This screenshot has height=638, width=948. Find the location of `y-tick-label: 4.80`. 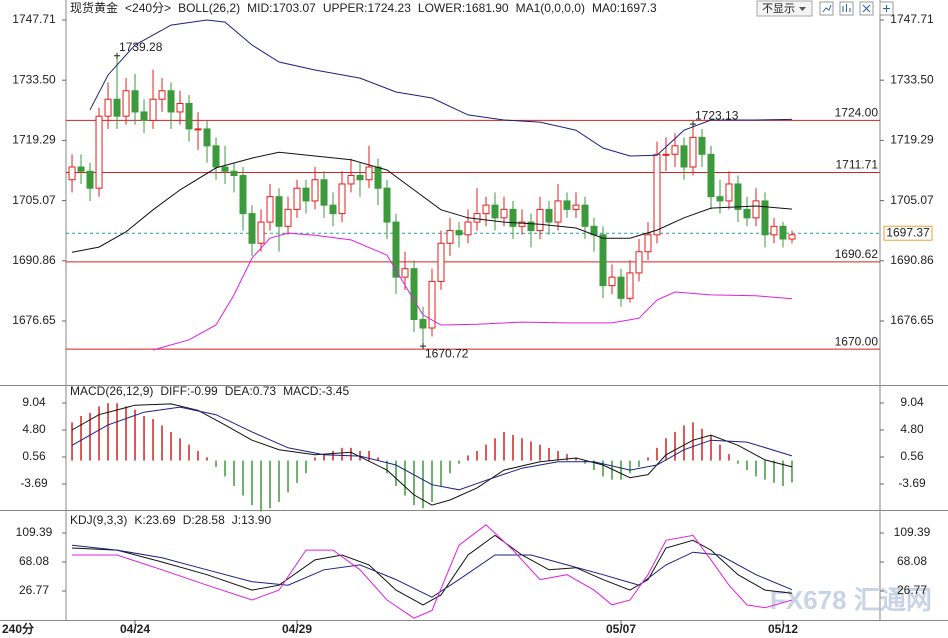

y-tick-label: 4.80 is located at coordinates (34, 429).